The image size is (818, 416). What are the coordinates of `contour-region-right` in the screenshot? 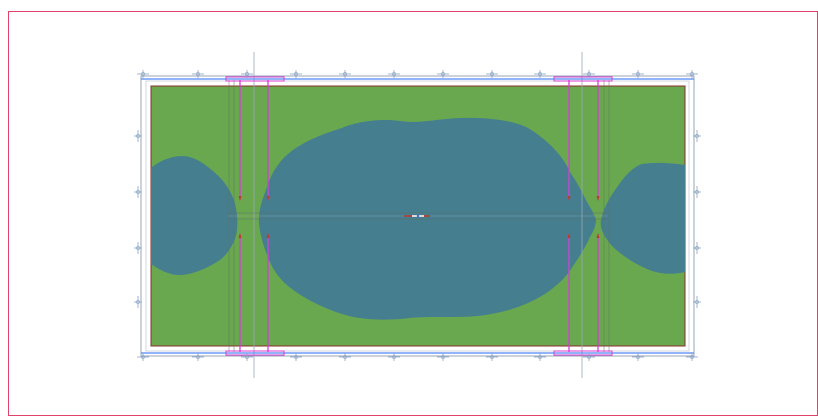 It's located at (642, 218).